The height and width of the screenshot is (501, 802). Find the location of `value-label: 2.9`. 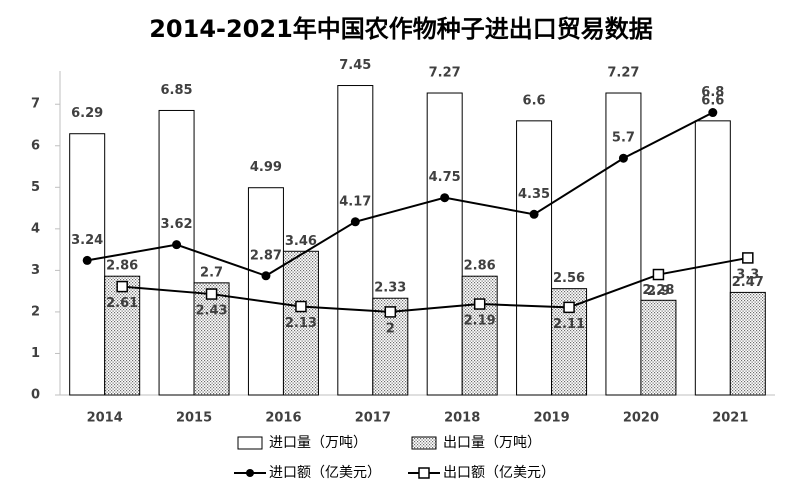

value-label: 2.9 is located at coordinates (658, 291).